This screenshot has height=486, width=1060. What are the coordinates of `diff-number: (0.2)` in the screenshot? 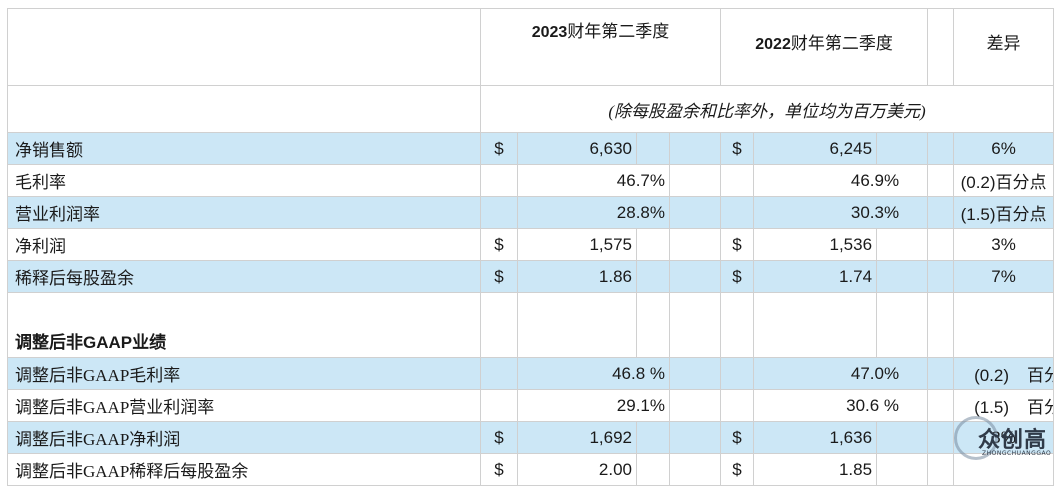 It's located at (992, 375).